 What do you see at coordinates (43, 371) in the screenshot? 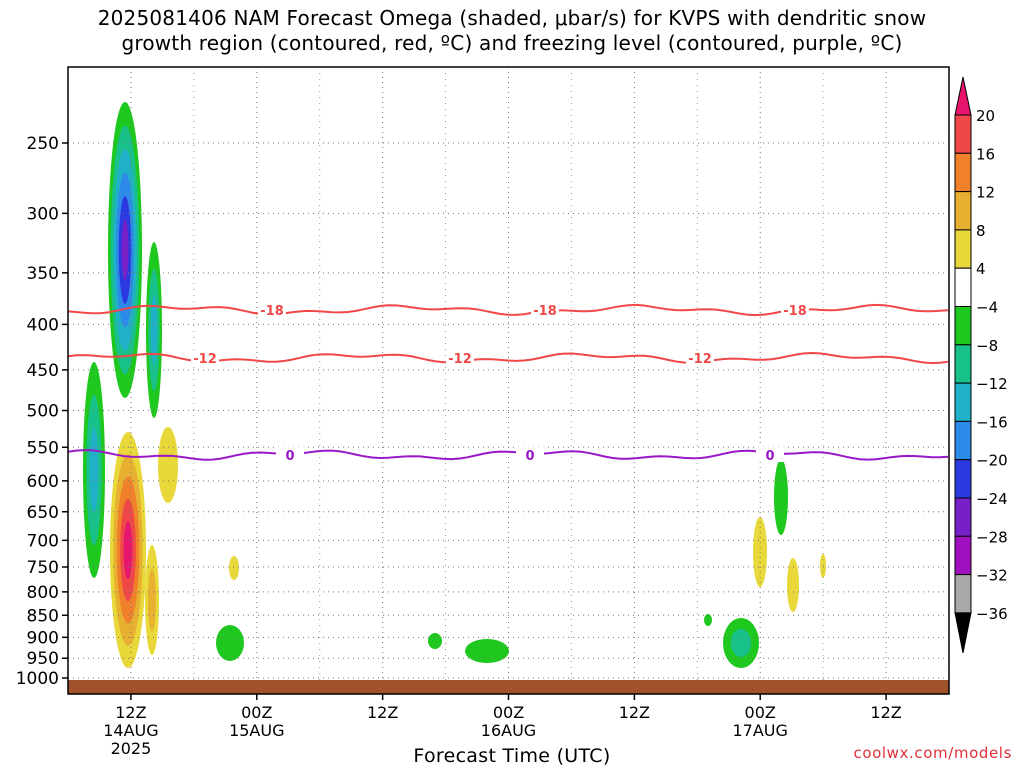
I see `y-tick-label: 450` at bounding box center [43, 371].